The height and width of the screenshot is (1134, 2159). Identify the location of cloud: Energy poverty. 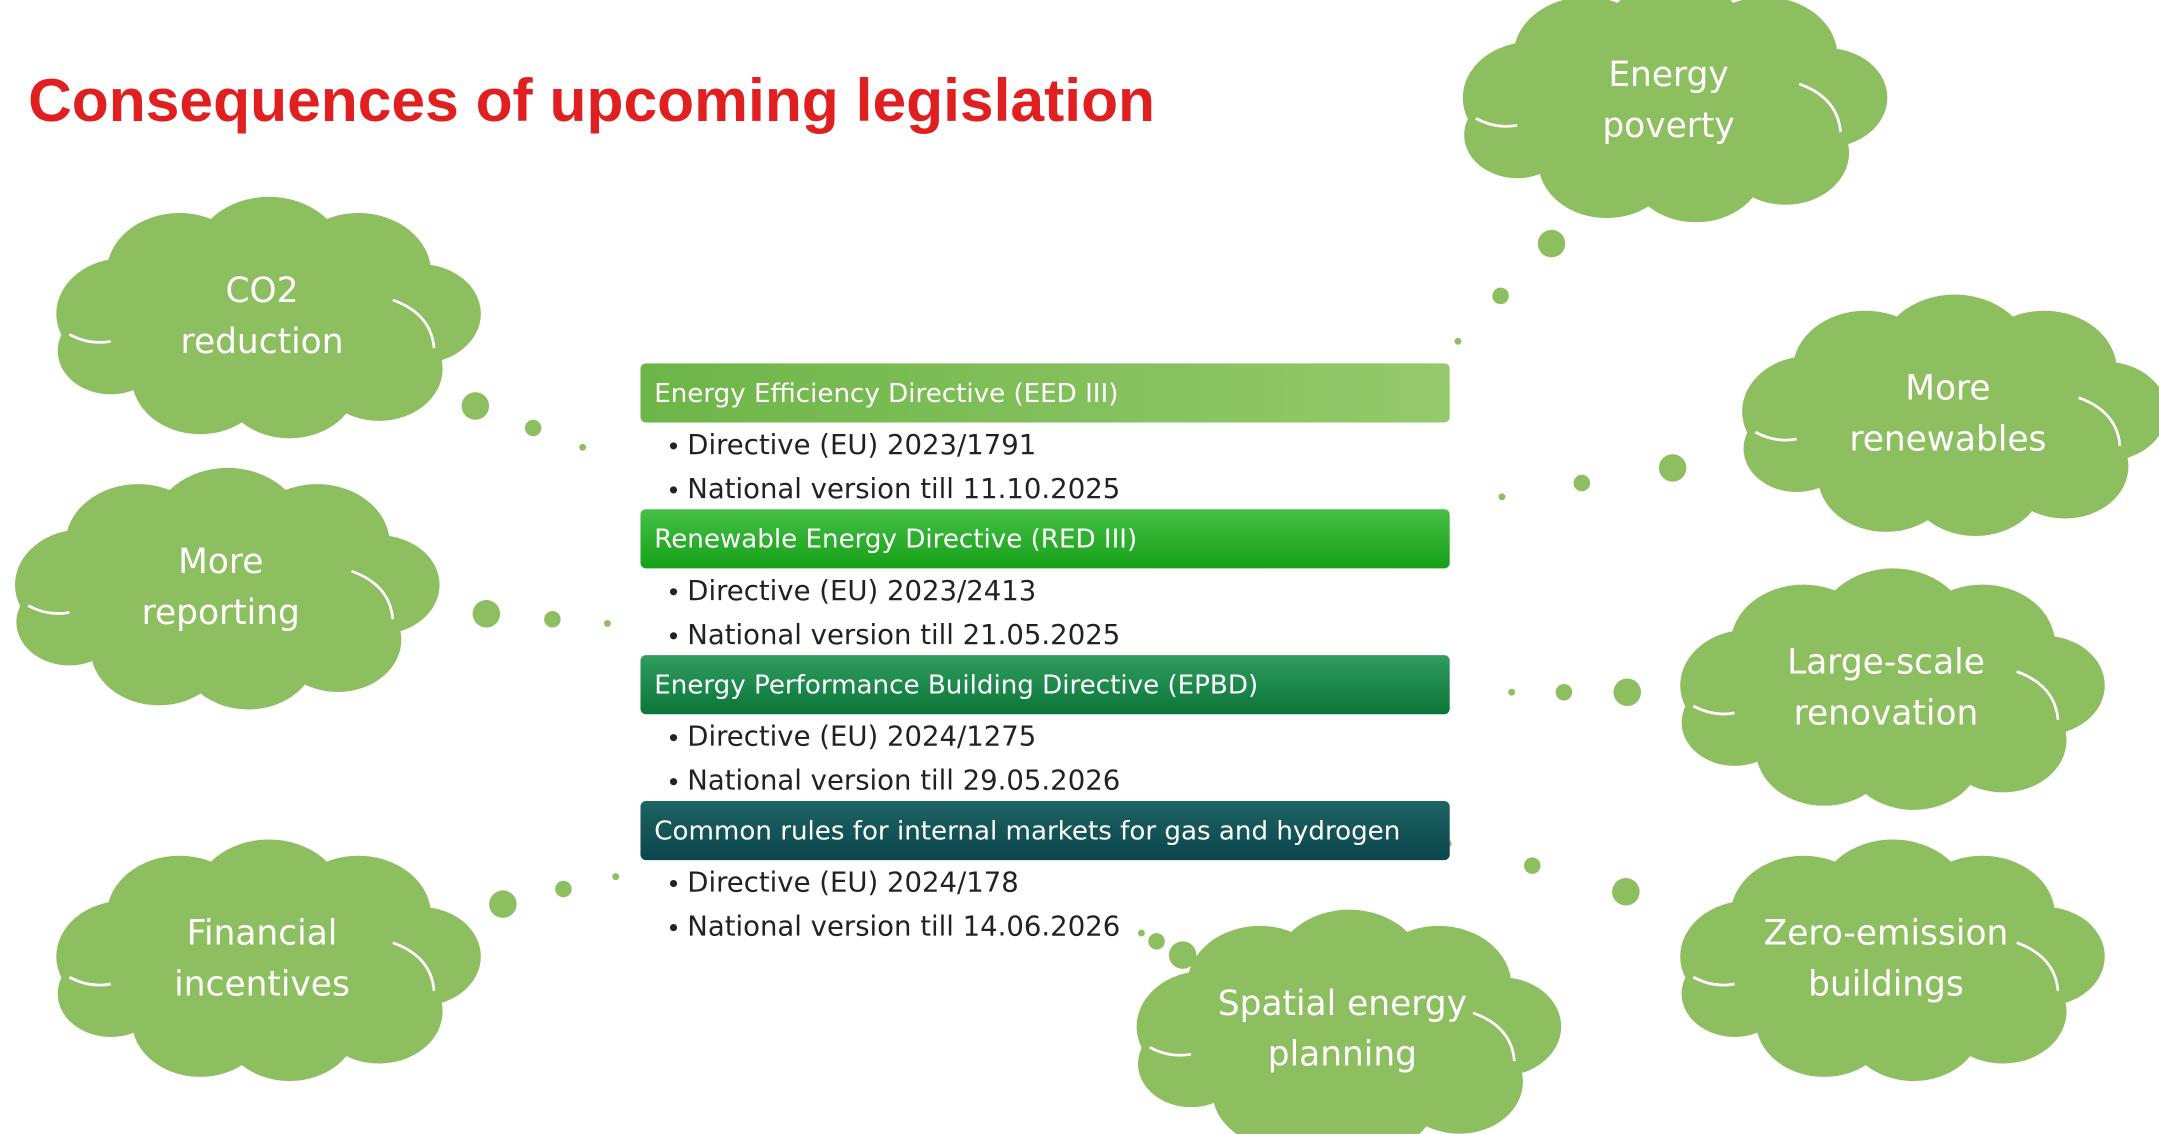
(1675, 111).